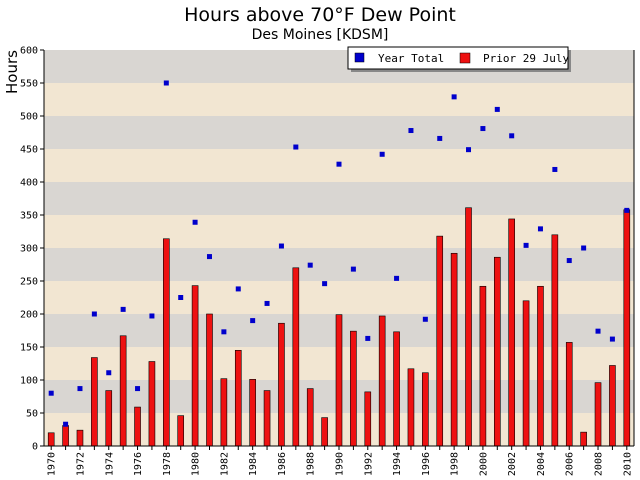  Describe the element at coordinates (29, 51) in the screenshot. I see `y-tick-label: 600` at that location.